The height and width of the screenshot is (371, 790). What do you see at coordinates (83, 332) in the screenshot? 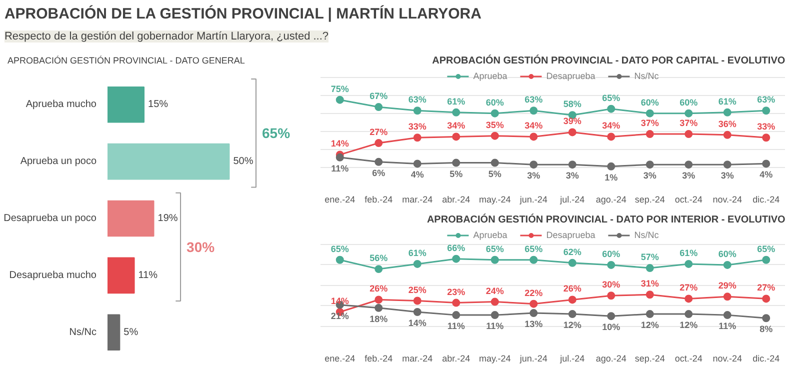
I see `y-tick-label: Ns/Nc` at bounding box center [83, 332].